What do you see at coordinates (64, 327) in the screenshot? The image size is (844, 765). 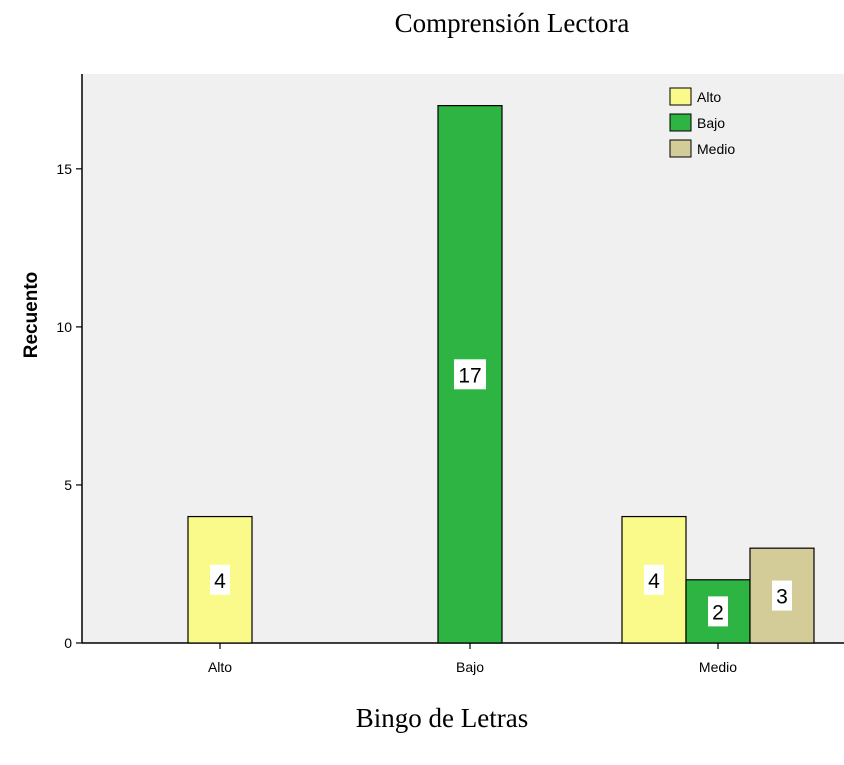 I see `y-tick-label: 10` at bounding box center [64, 327].